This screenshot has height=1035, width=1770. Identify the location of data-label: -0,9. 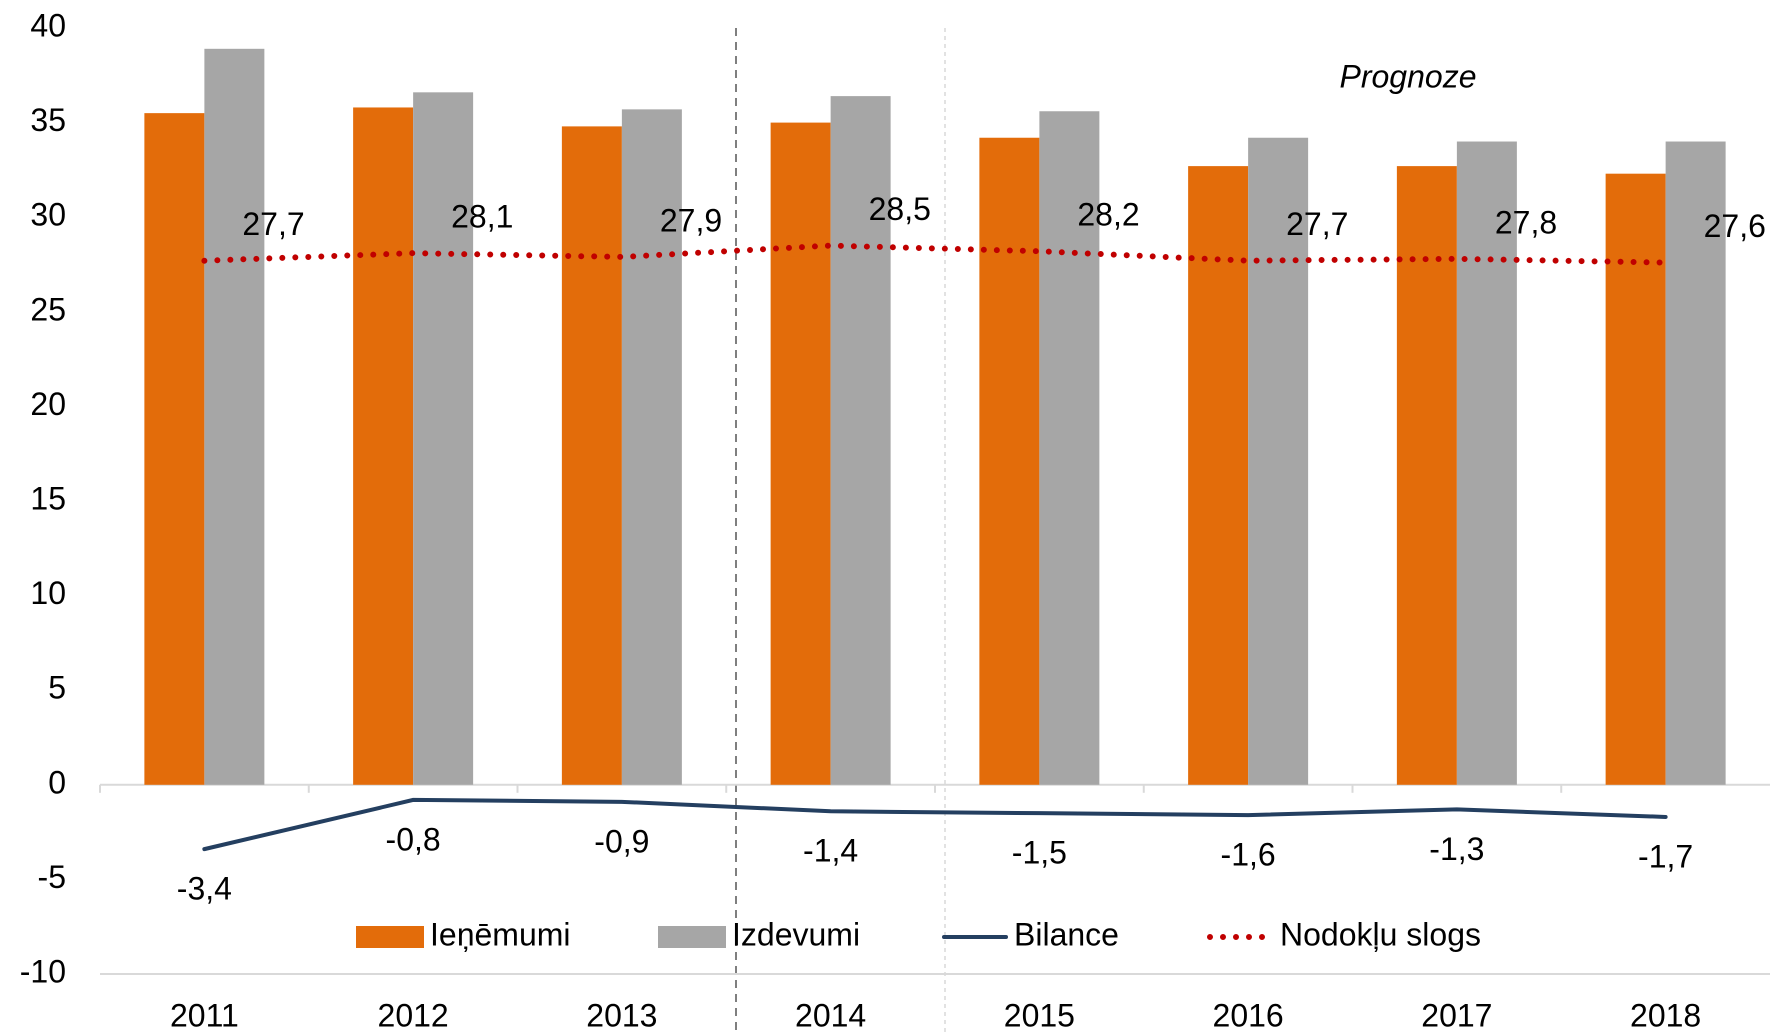
(621, 841).